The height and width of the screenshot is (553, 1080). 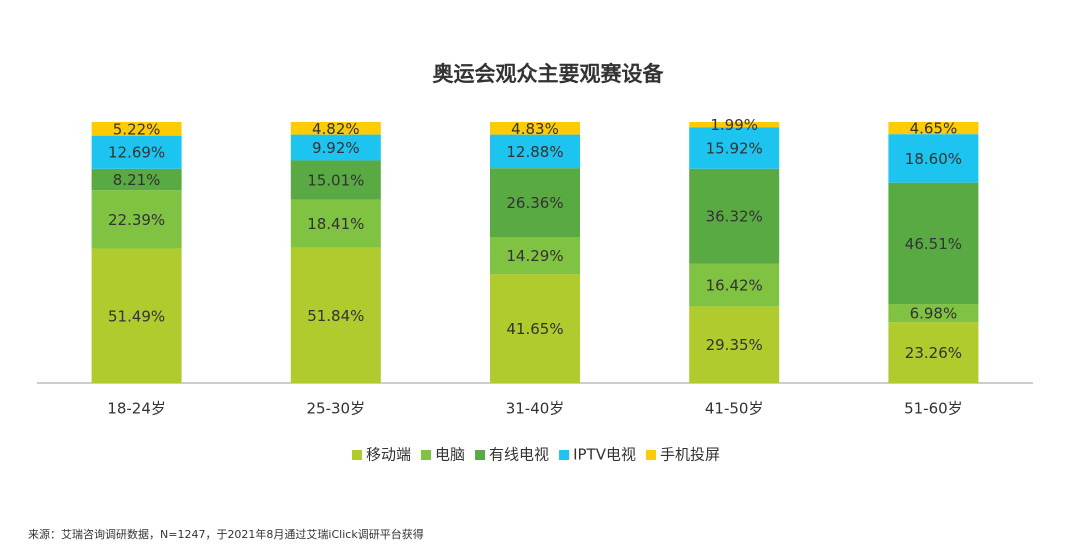 What do you see at coordinates (734, 409) in the screenshot?
I see `x-tick-label: 41-50岁` at bounding box center [734, 409].